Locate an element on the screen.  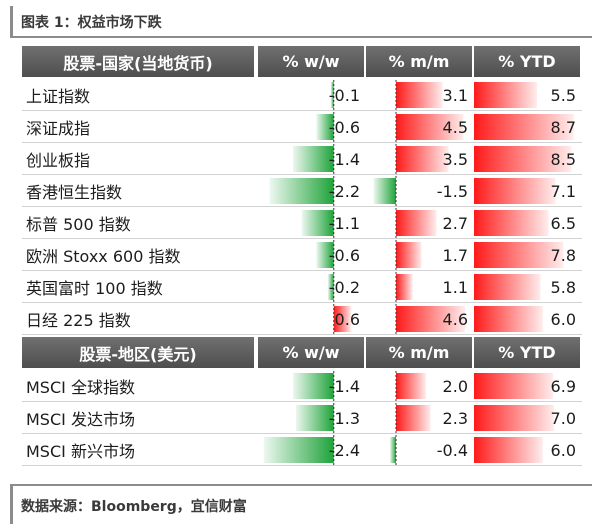
row-label: 创业板指 is located at coordinates (58, 160).